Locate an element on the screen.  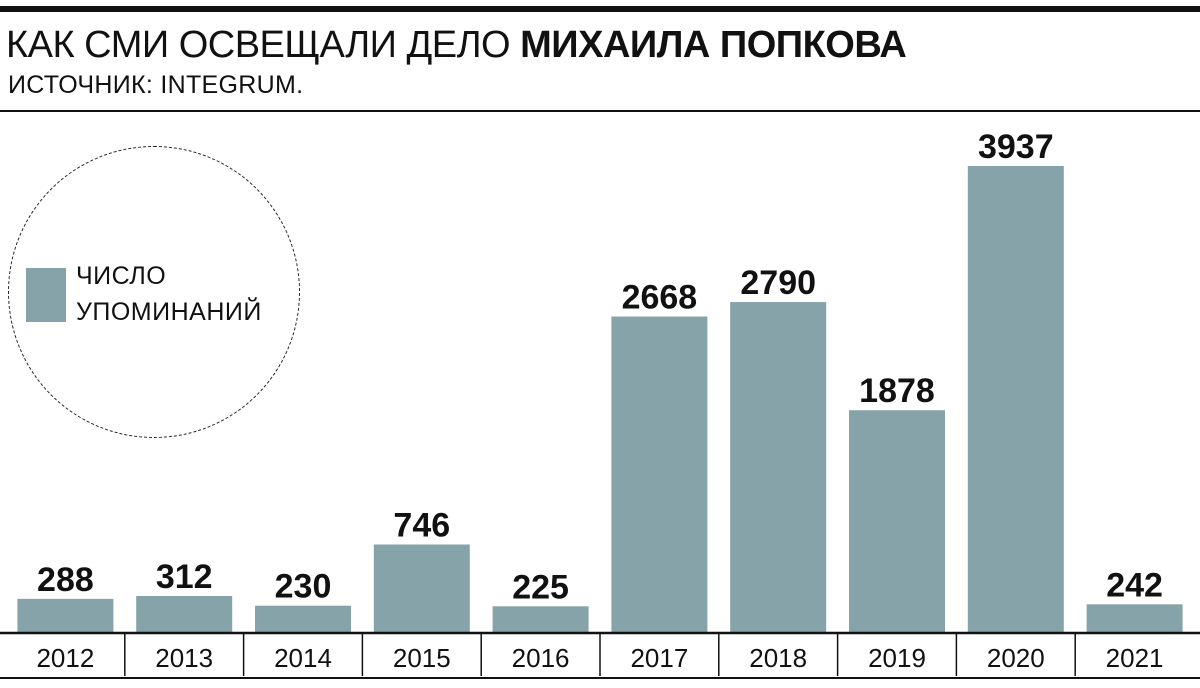
bar-2021 is located at coordinates (1134, 618).